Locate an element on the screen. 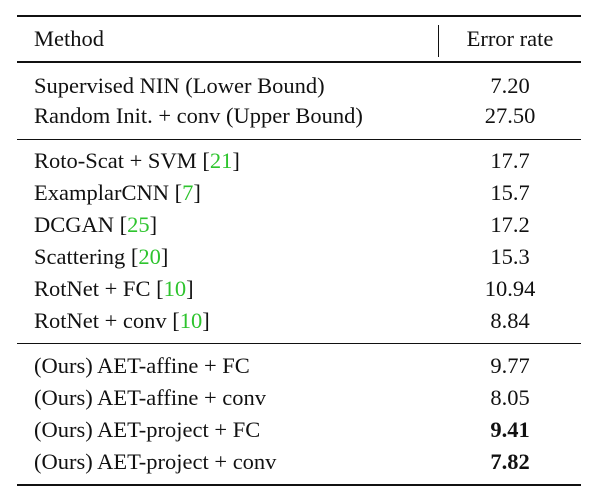 This screenshot has width=599, height=500. row-error-rate: 17.7 is located at coordinates (510, 160).